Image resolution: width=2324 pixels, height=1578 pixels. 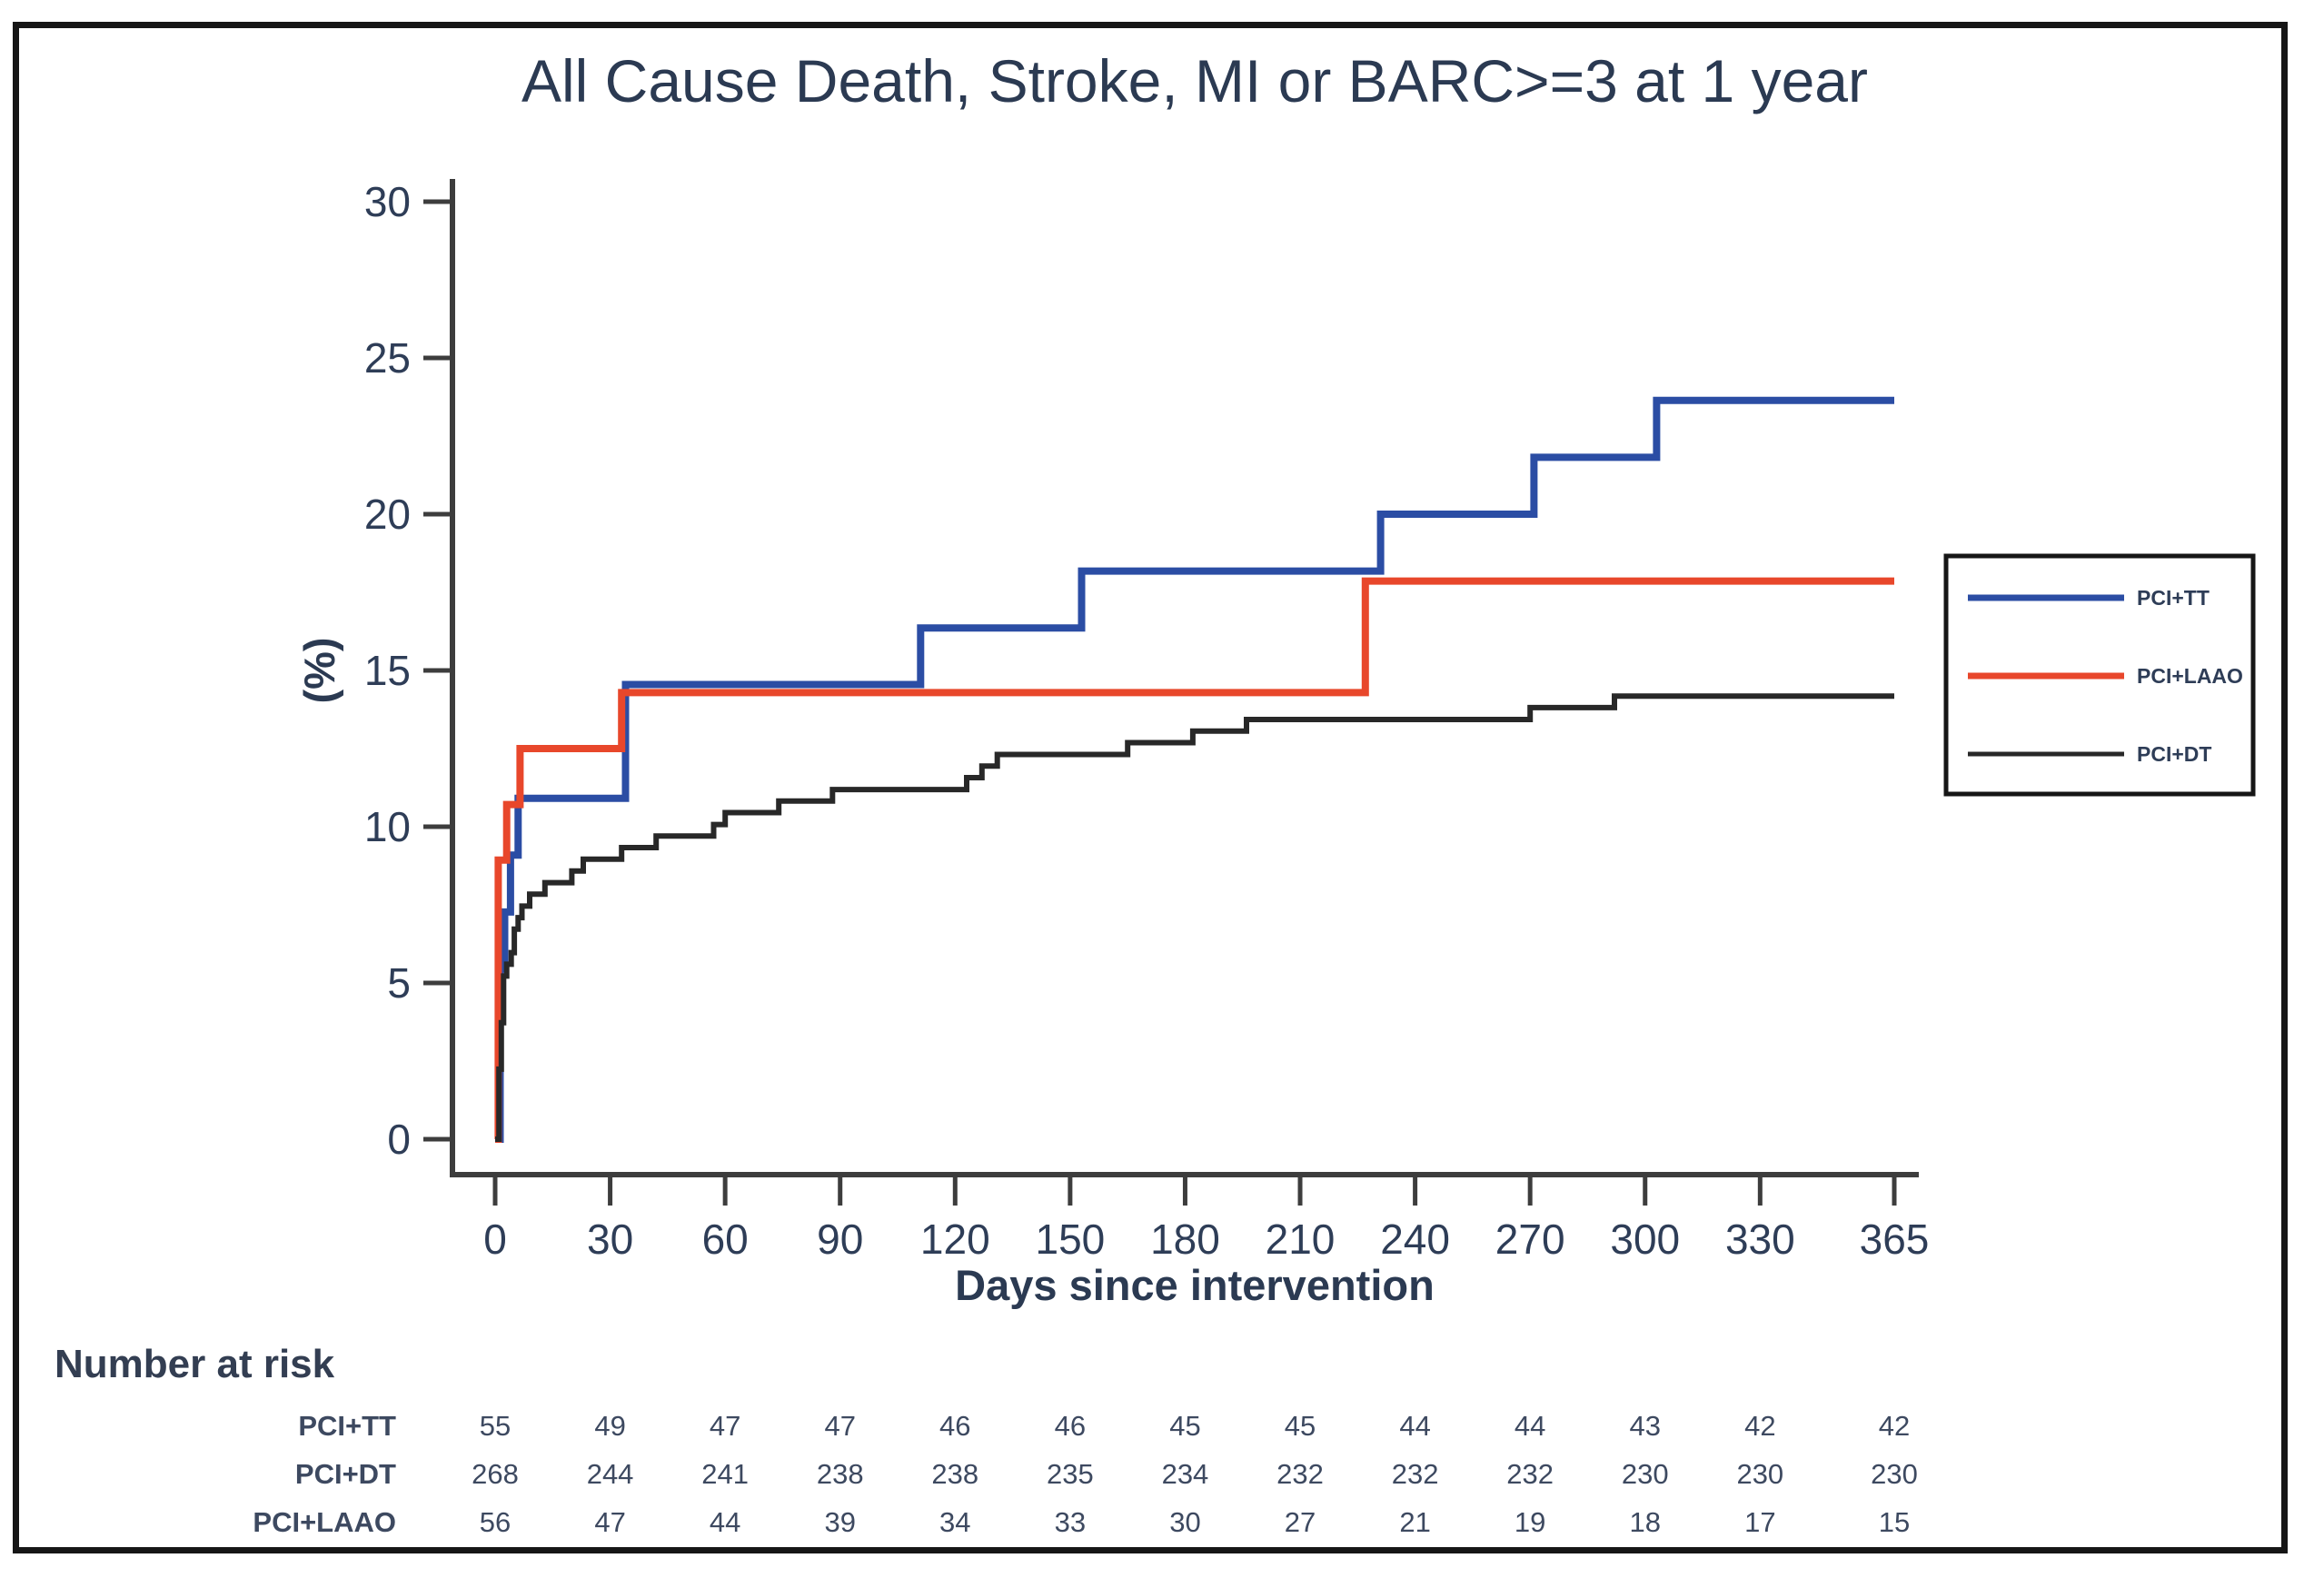 I want to click on y-tick-label: 25, so click(x=388, y=358).